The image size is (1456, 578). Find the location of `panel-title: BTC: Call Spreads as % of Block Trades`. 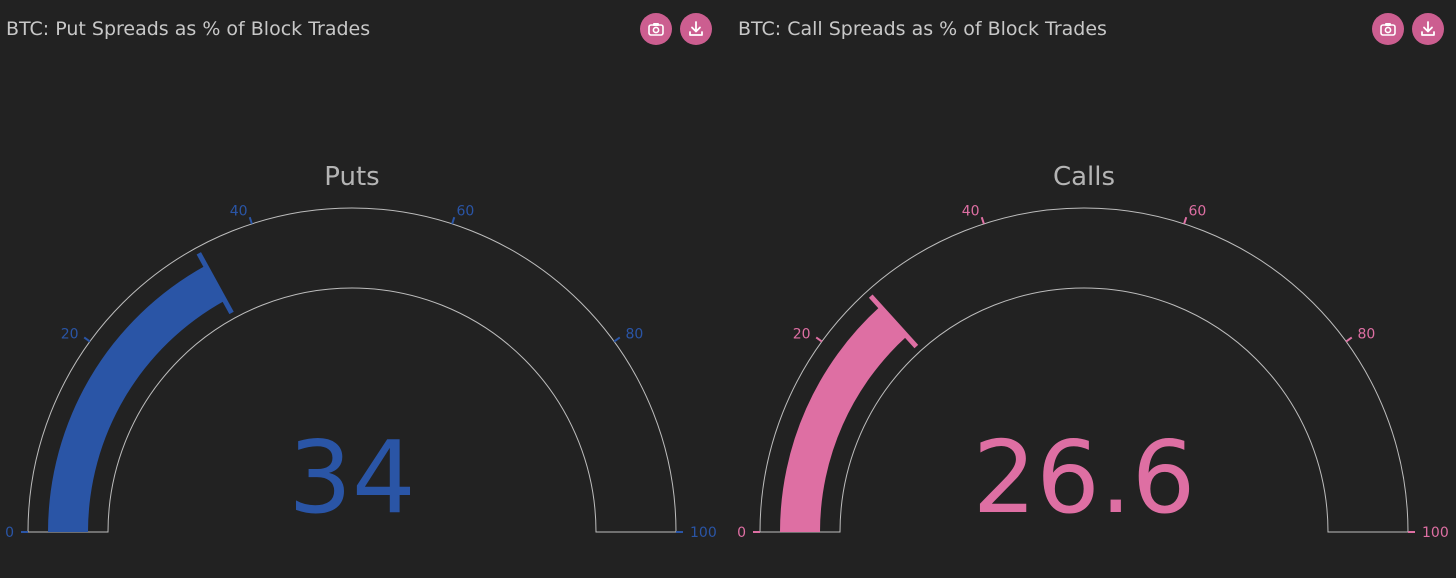

panel-title: BTC: Call Spreads as % of Block Trades is located at coordinates (922, 29).